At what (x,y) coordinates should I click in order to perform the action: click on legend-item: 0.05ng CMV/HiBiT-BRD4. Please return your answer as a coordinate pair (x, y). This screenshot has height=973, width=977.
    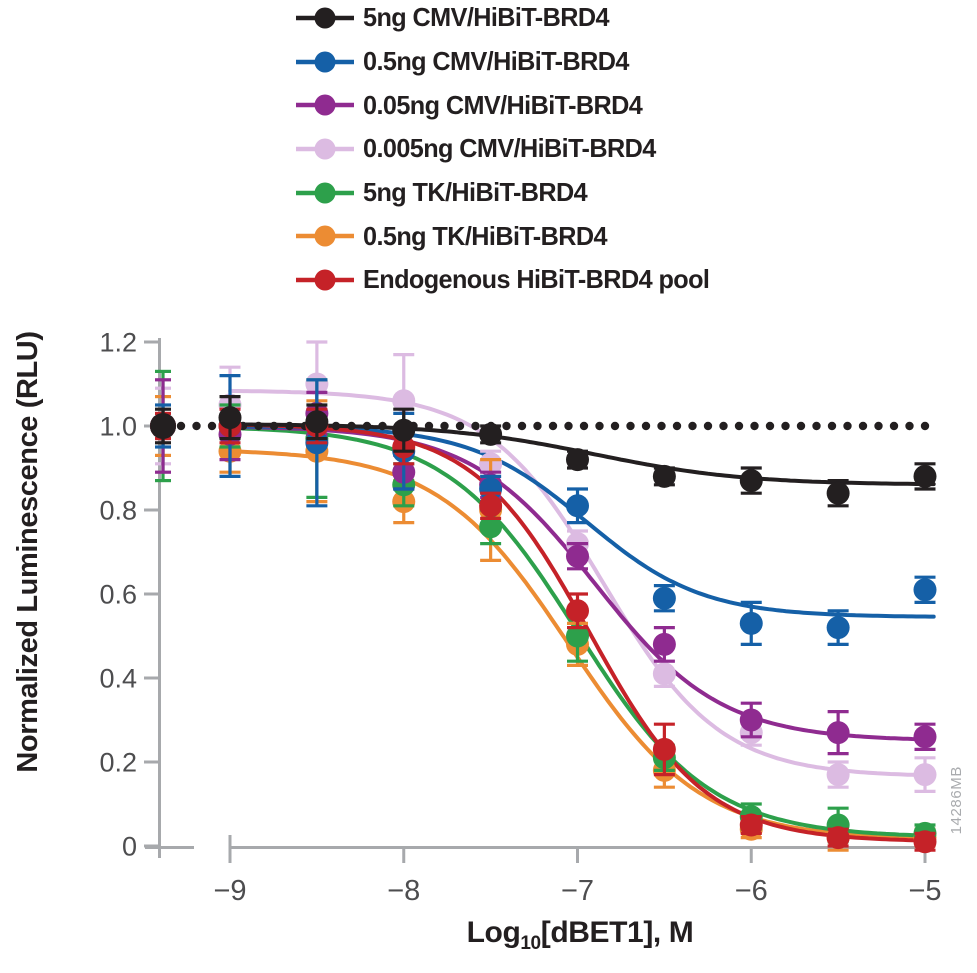
    Looking at the image, I should click on (508, 105).